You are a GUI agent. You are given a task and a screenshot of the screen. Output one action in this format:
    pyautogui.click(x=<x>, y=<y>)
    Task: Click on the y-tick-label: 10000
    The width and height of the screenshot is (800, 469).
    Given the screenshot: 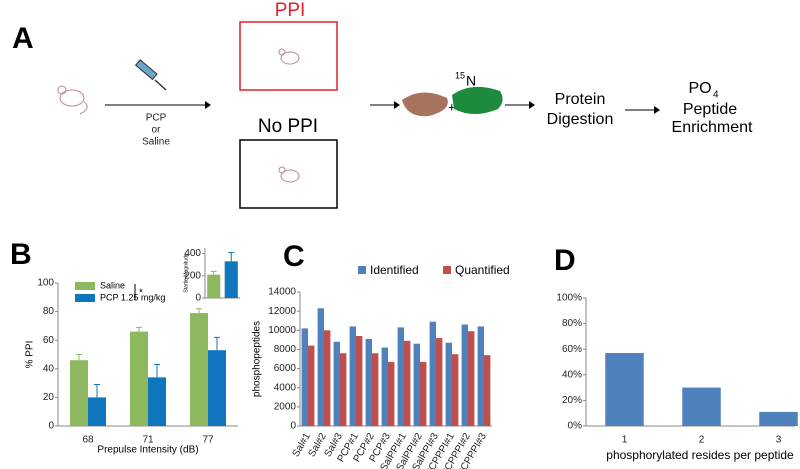 What is the action you would take?
    pyautogui.click(x=282, y=330)
    